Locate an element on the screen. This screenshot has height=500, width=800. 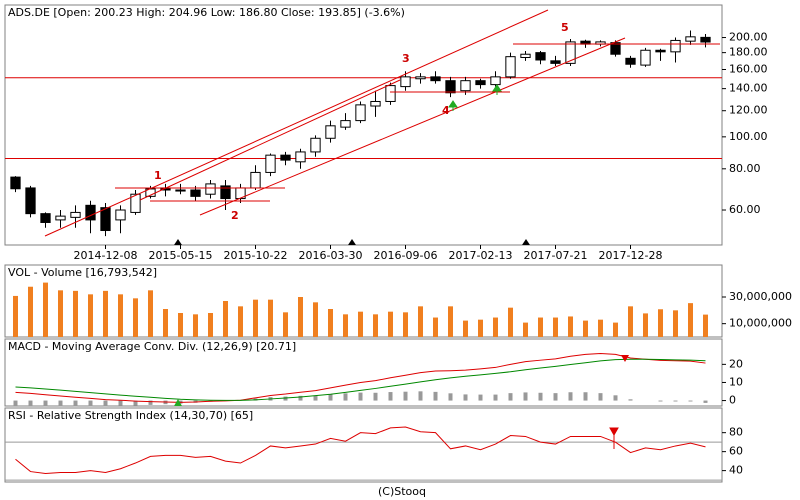
x-tick-label: 2017-12-28 is located at coordinates (631, 255).